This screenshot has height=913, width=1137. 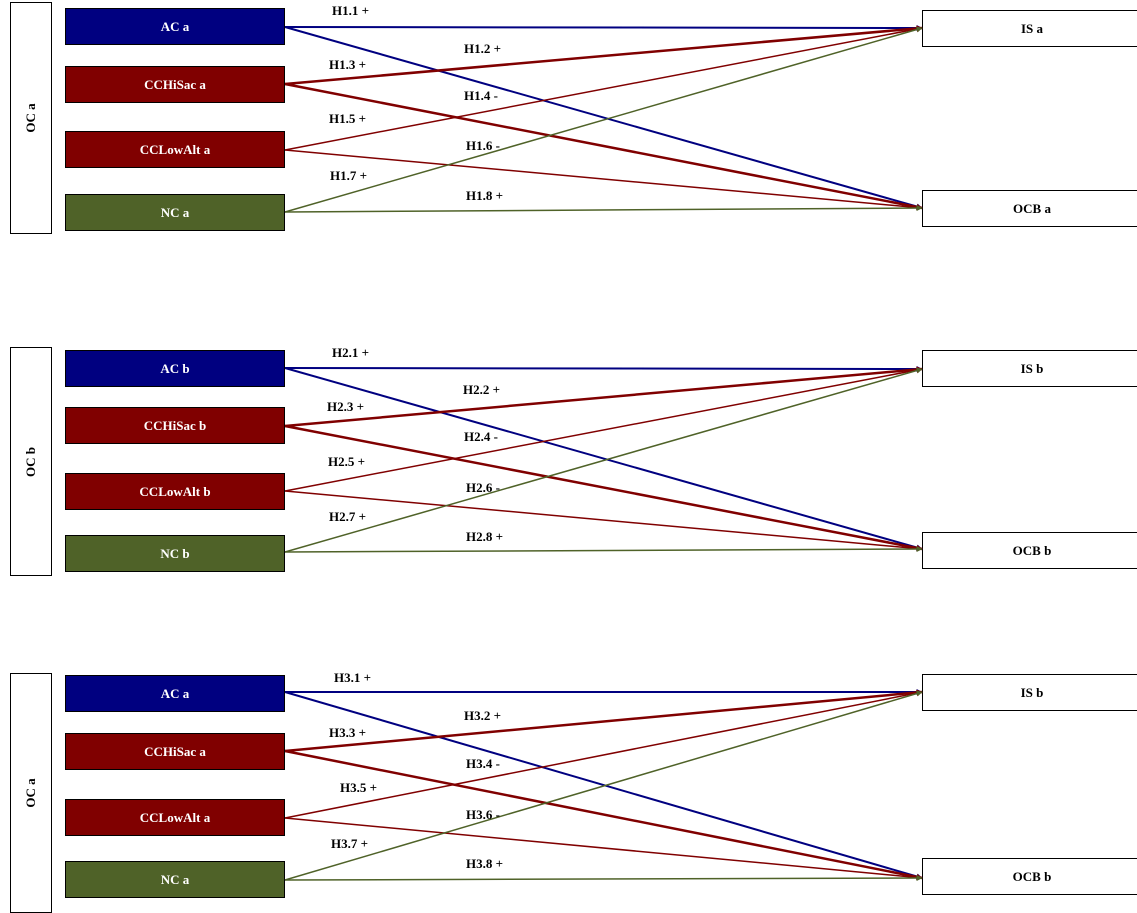 What do you see at coordinates (351, 10) in the screenshot?
I see `hypothesis-label: H1.1 +` at bounding box center [351, 10].